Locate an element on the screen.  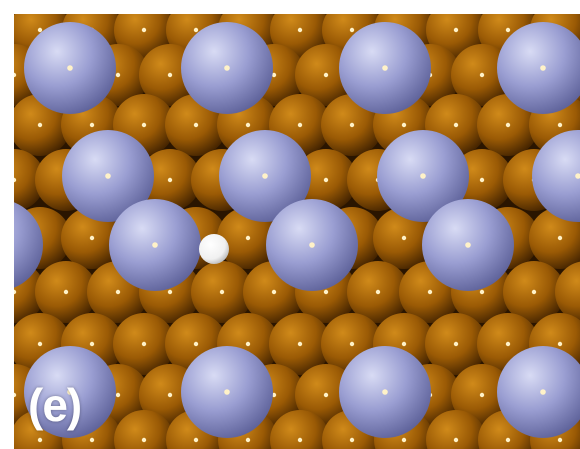
panel-label: (e) is located at coordinates (55, 405).